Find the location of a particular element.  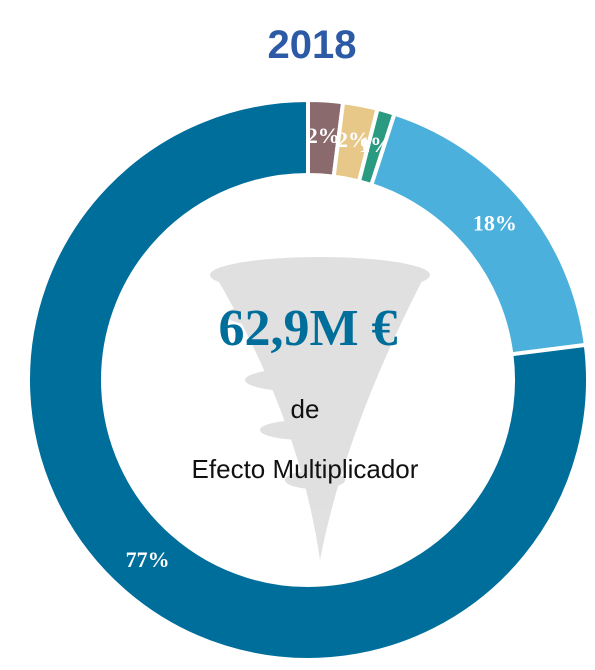

segment-label: 77% is located at coordinates (148, 559).